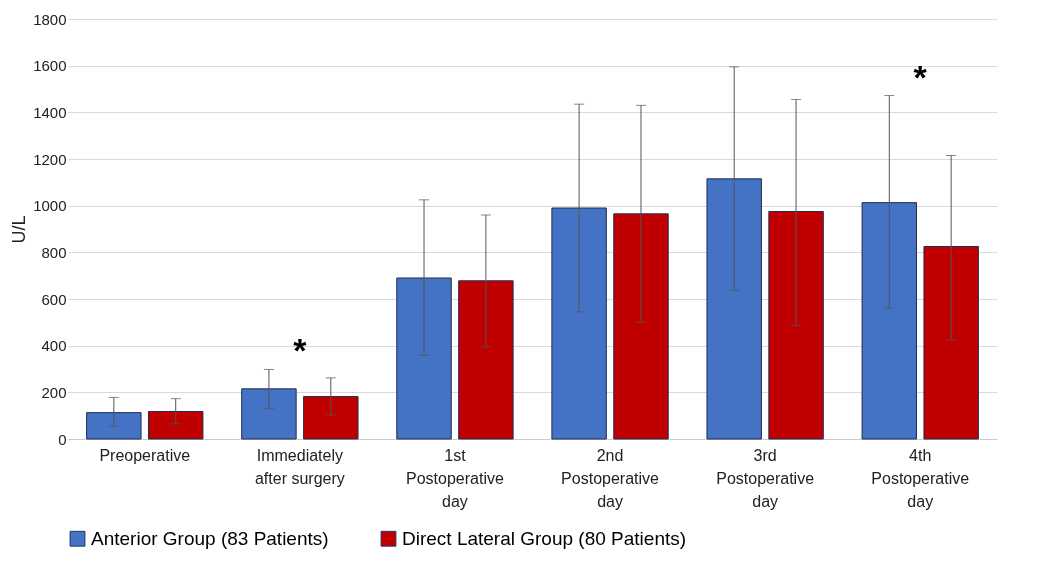 The image size is (1037, 577). What do you see at coordinates (50, 159) in the screenshot?
I see `y-tick-label: 1200` at bounding box center [50, 159].